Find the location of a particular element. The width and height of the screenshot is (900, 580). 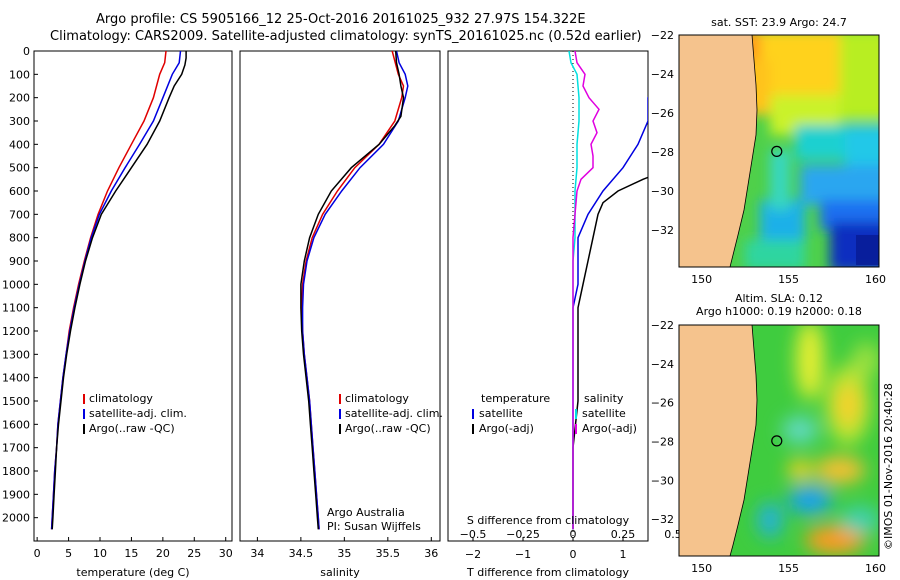

difference-s-tick-label: 0 is located at coordinates (573, 534).